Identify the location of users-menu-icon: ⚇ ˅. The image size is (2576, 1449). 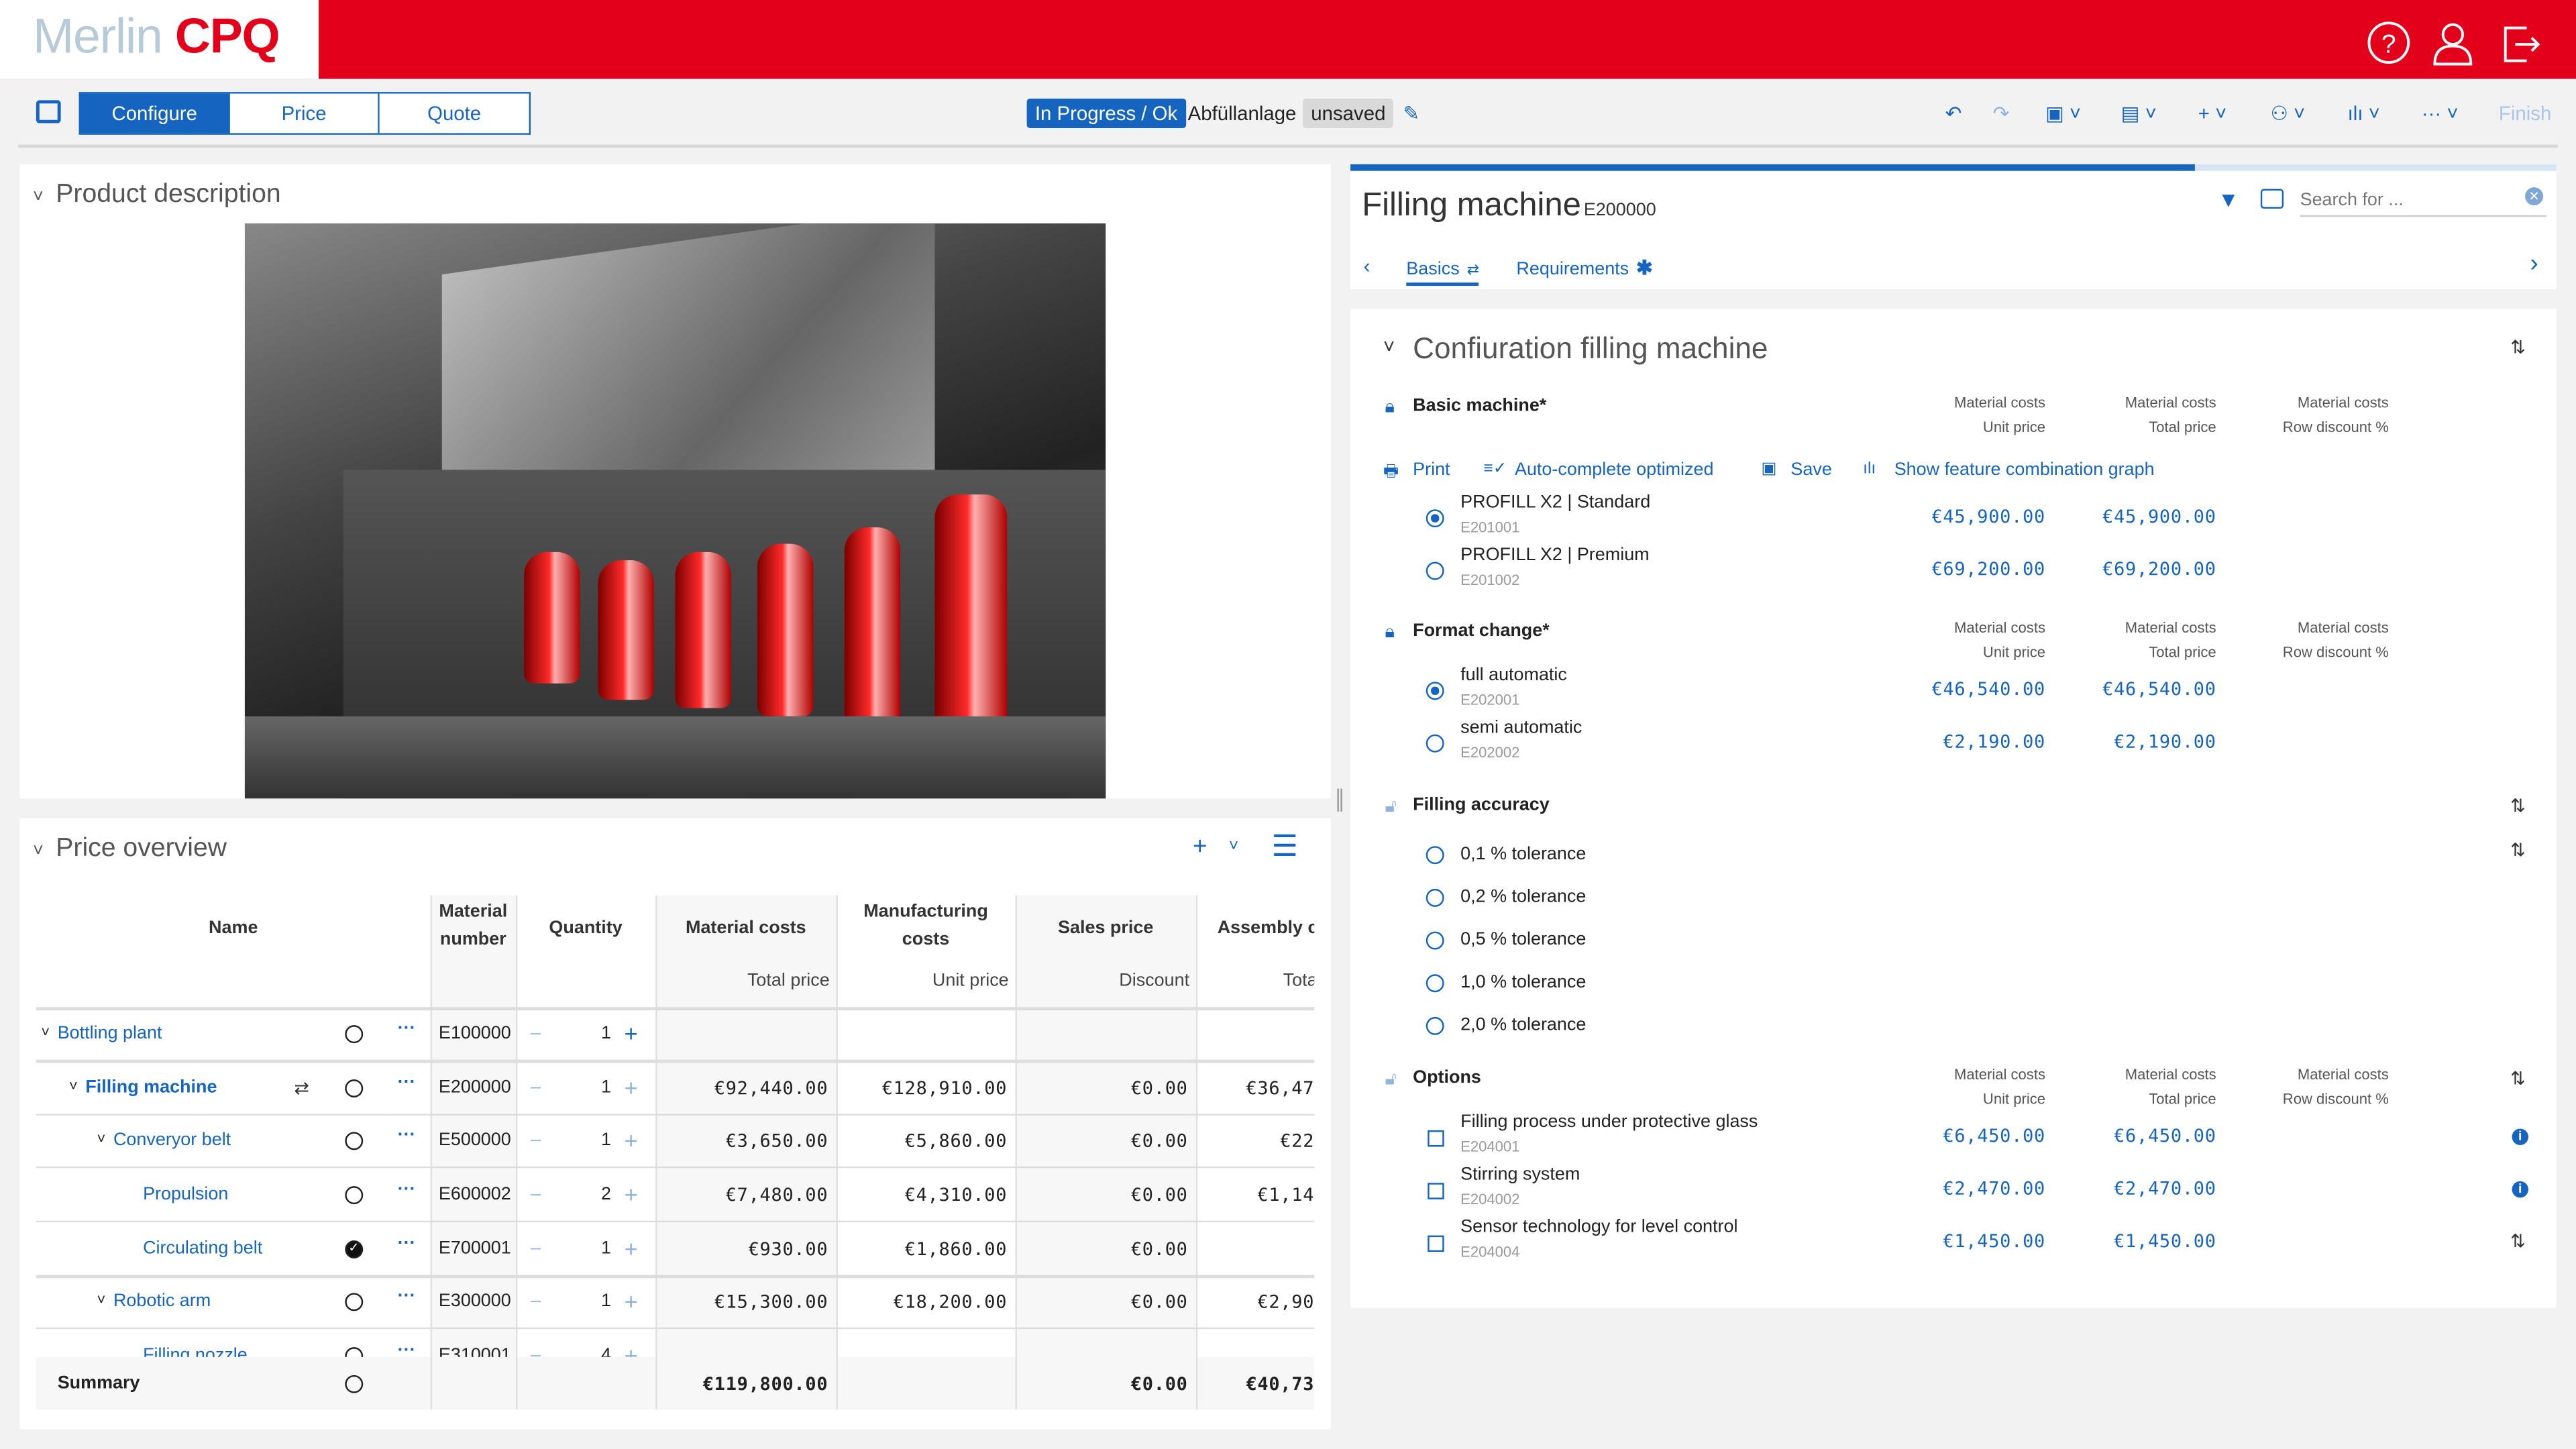
(2288, 113).